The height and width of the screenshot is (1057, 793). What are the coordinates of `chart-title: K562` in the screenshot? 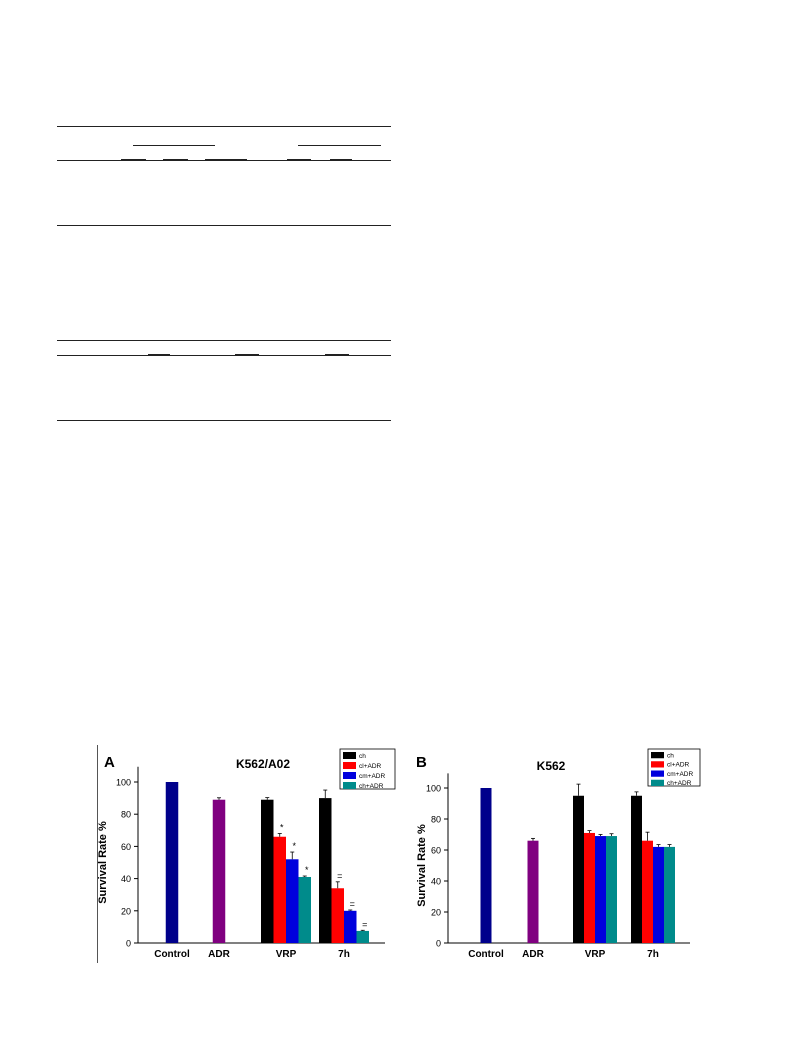 It's located at (551, 766).